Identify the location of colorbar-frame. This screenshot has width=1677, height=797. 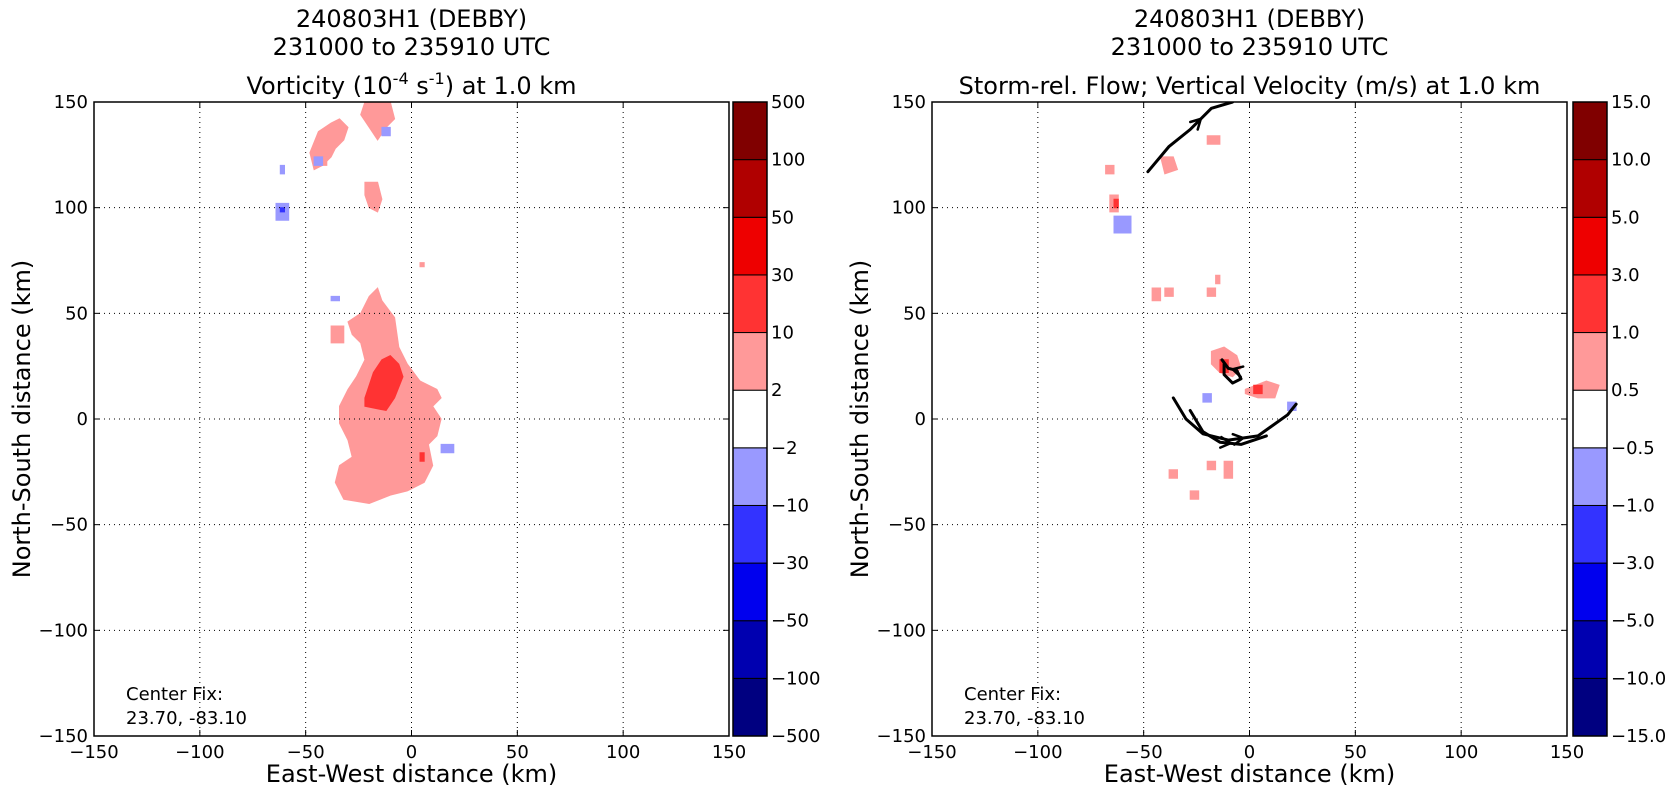
(1590, 419).